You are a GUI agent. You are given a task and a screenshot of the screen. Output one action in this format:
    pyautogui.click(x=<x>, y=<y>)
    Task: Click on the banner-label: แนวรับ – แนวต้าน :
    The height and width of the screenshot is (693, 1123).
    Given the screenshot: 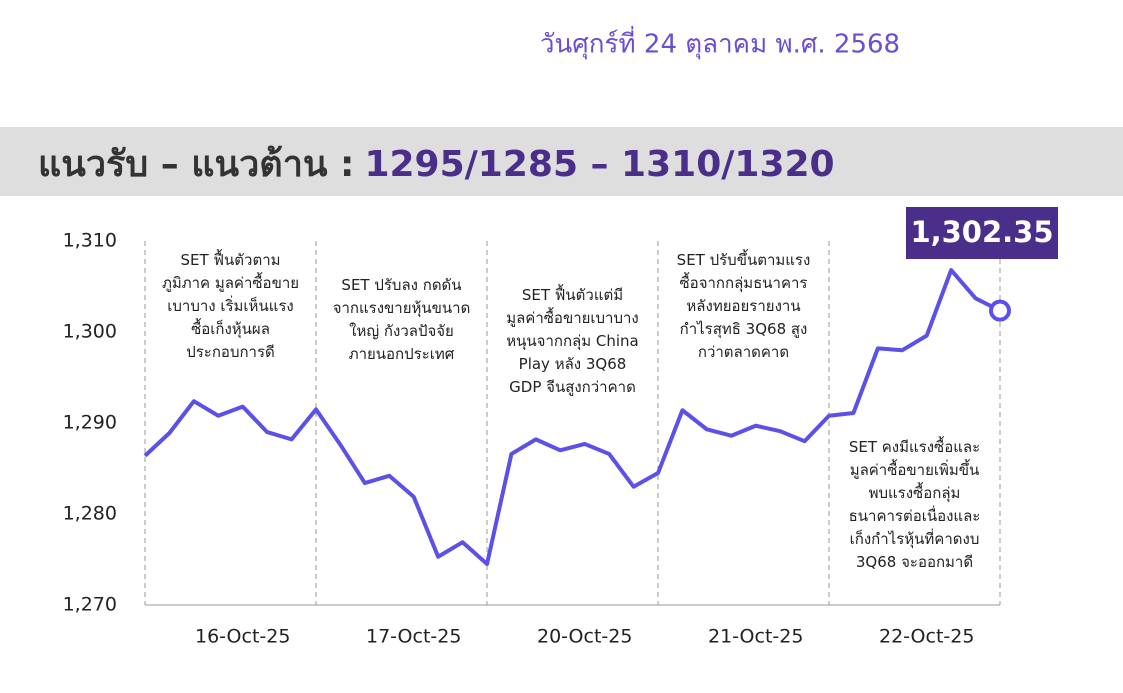 What is the action you would take?
    pyautogui.click(x=196, y=164)
    